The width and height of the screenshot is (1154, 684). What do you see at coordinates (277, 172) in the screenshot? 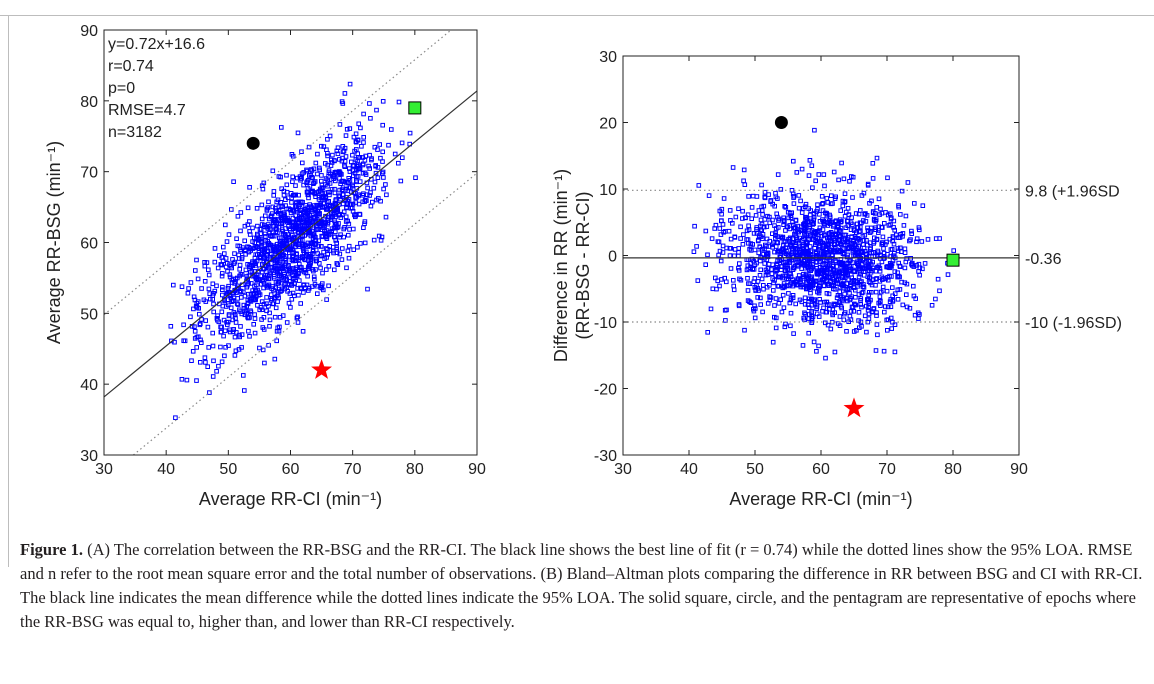
I see `panel-a-upper-loa-line` at bounding box center [277, 172].